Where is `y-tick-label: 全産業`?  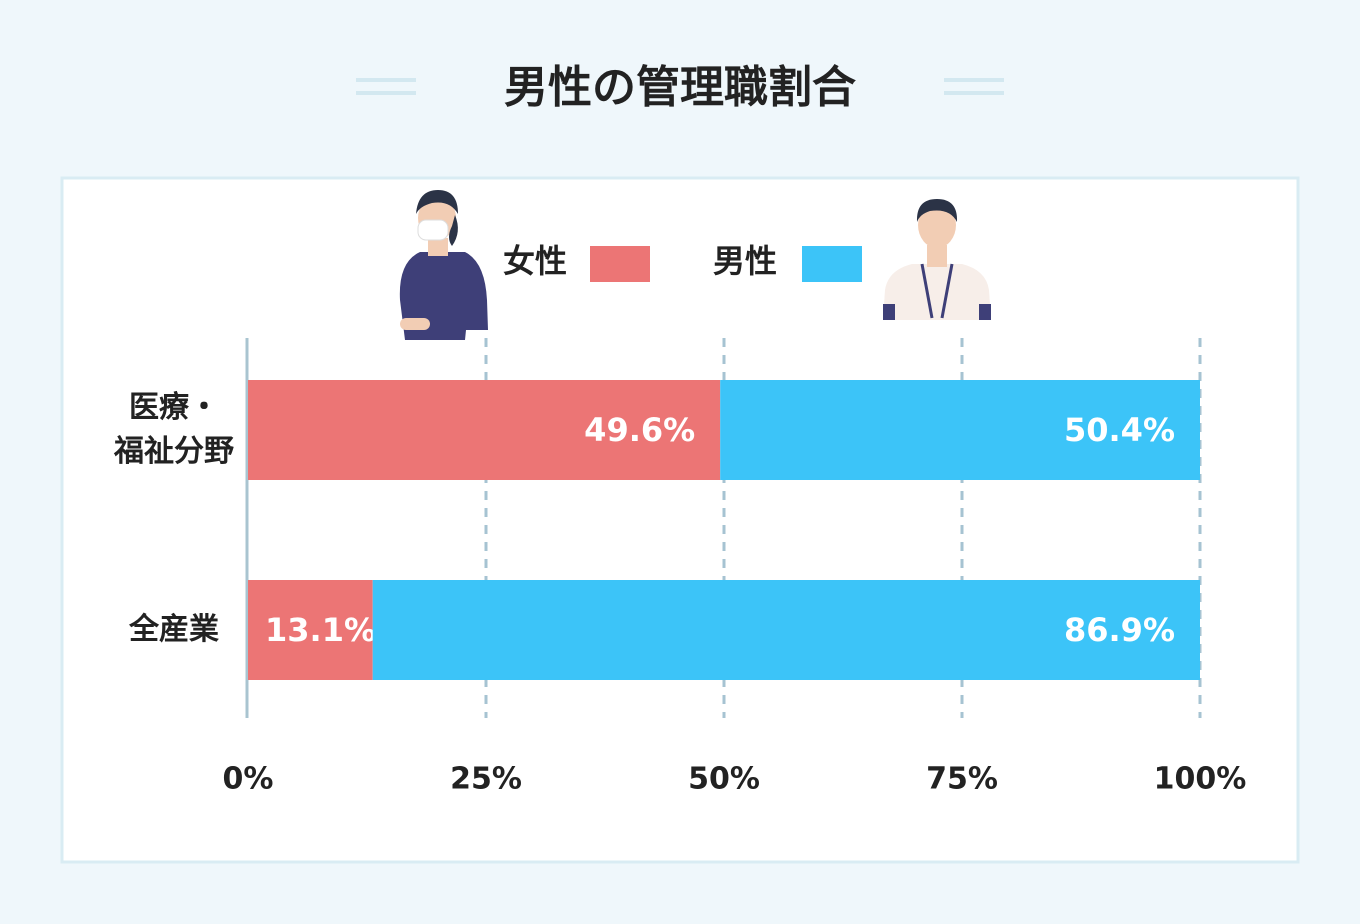
y-tick-label: 全産業 is located at coordinates (173, 629).